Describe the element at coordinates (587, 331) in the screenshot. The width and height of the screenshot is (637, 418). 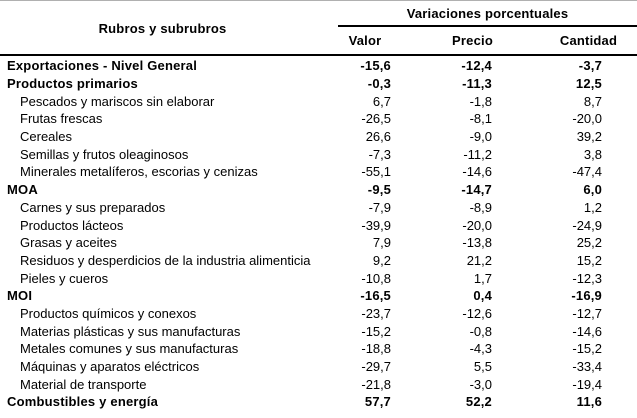
I see `cantidad-value: -14,6` at that location.